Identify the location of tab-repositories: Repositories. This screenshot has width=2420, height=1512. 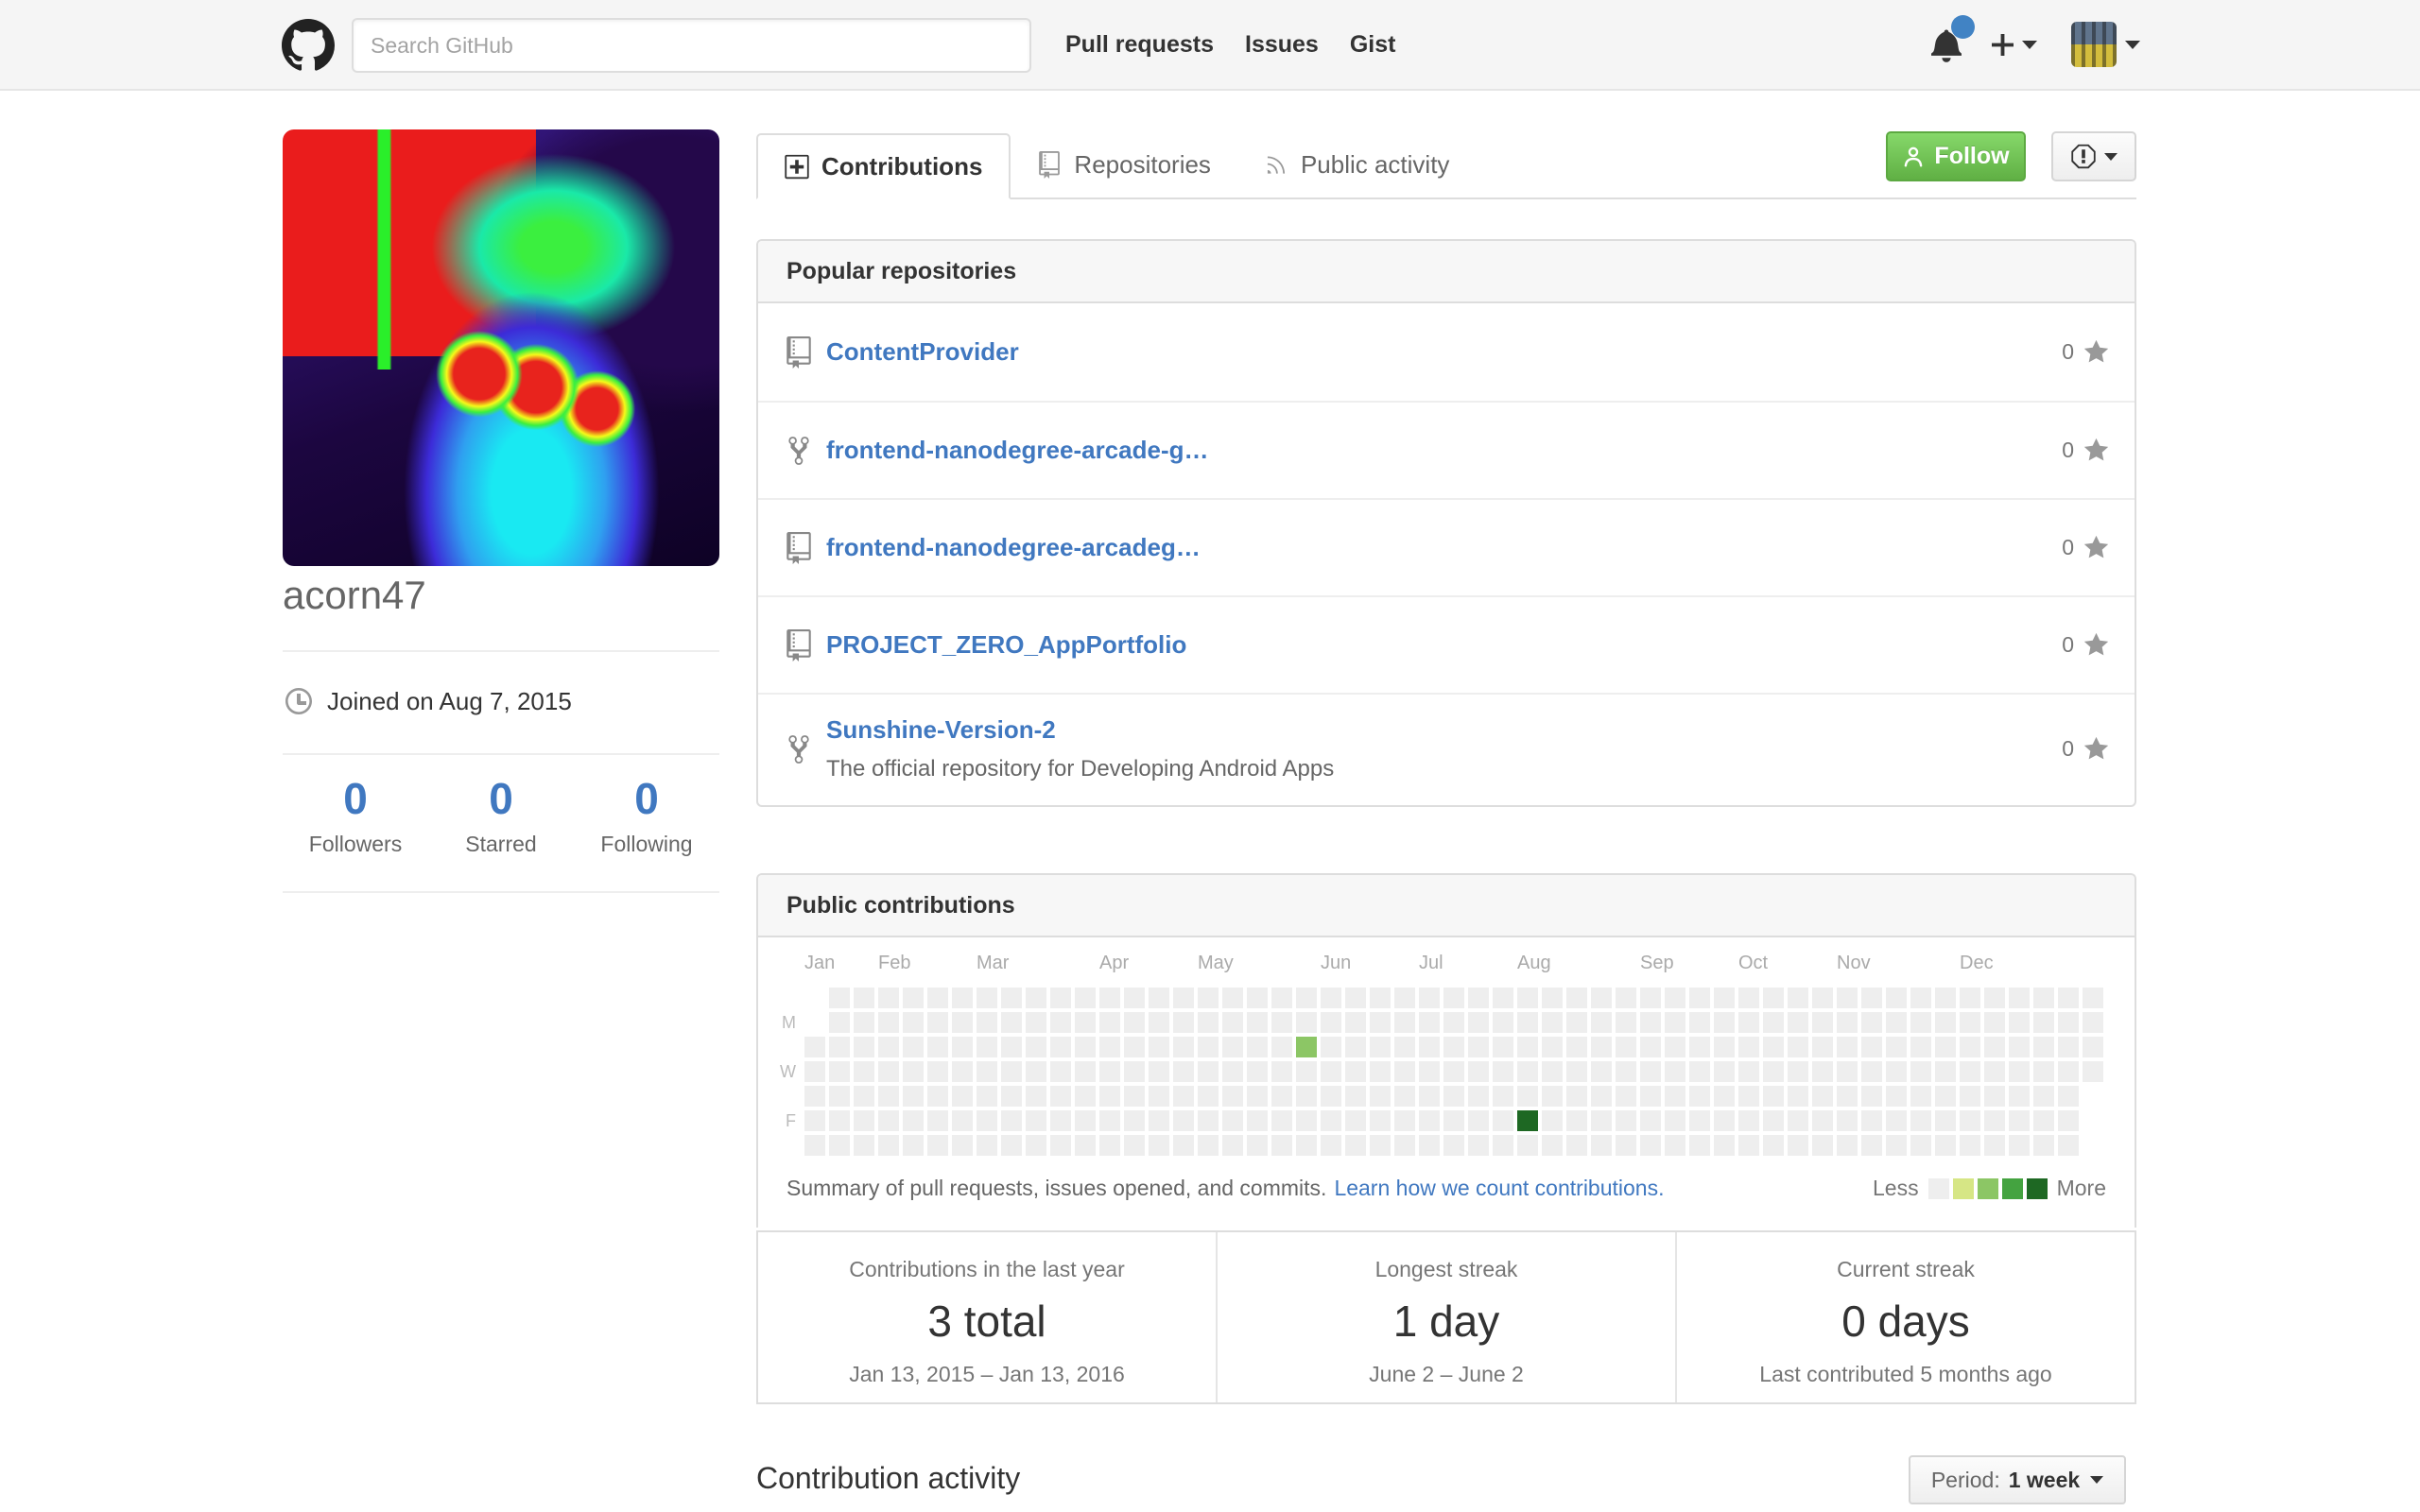
(1124, 164).